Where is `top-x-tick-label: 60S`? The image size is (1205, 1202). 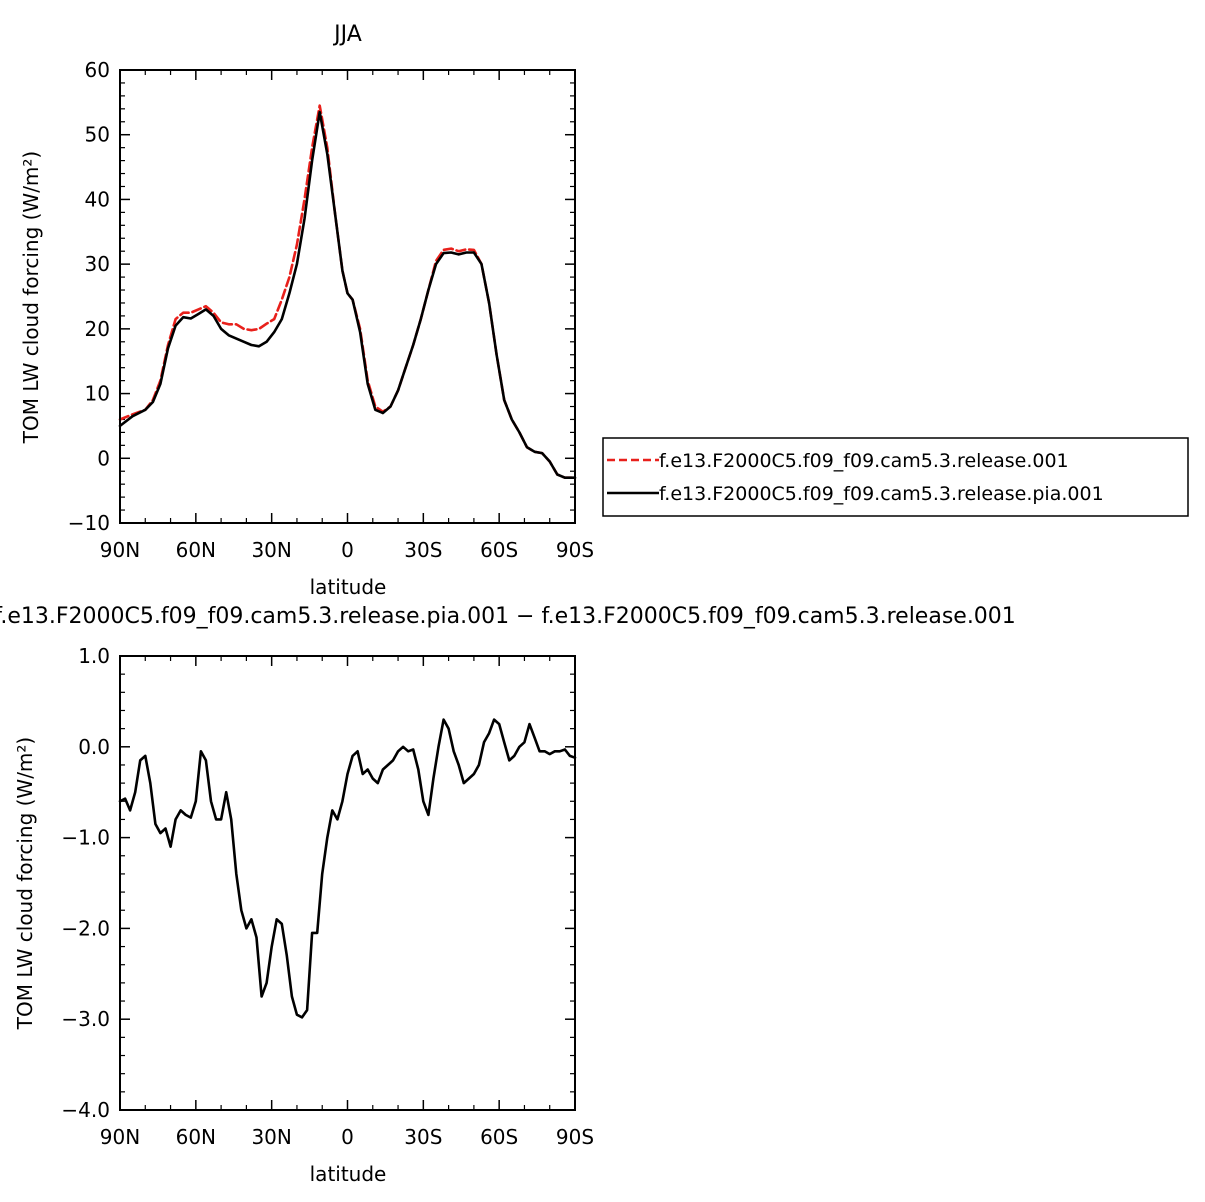 top-x-tick-label: 60S is located at coordinates (499, 550).